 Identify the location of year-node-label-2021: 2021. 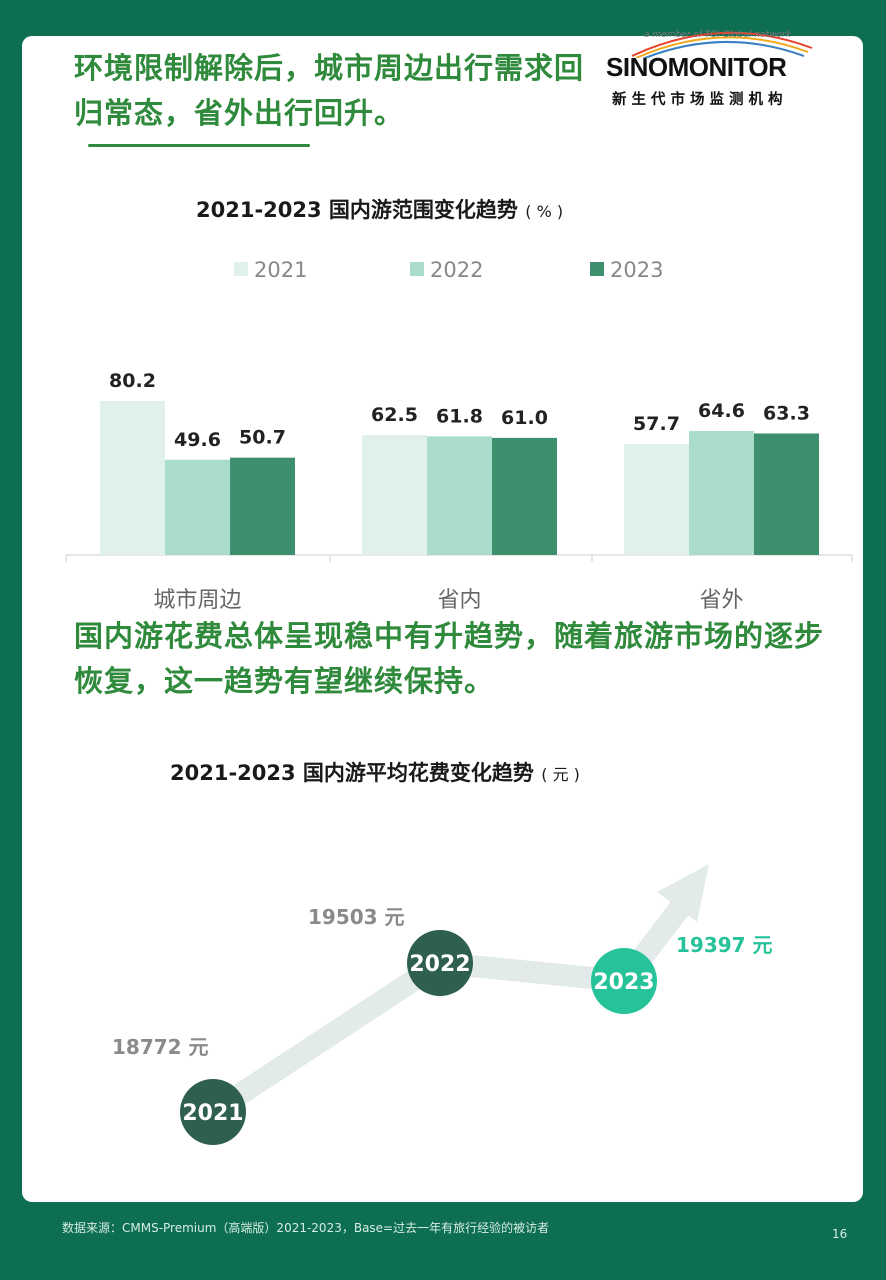
(212, 1113).